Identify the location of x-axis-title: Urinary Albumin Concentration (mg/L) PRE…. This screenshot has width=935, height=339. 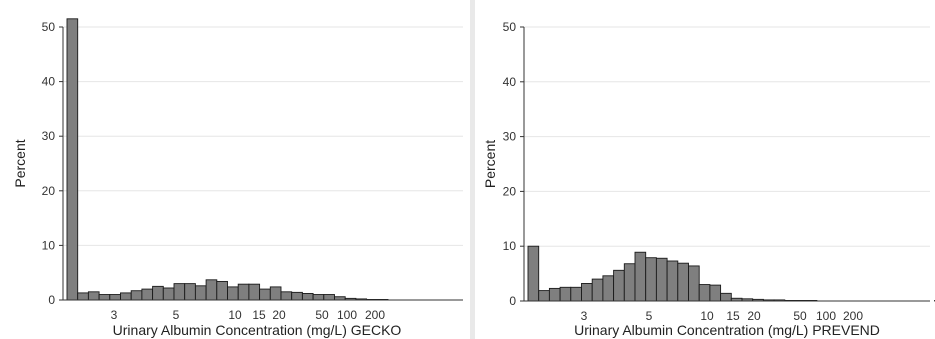
(727, 330).